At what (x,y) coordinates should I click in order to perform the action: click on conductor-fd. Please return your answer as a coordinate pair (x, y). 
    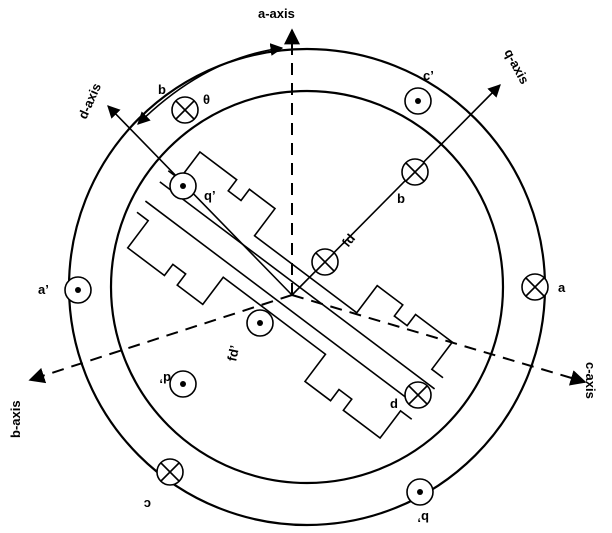
    Looking at the image, I should click on (325, 262).